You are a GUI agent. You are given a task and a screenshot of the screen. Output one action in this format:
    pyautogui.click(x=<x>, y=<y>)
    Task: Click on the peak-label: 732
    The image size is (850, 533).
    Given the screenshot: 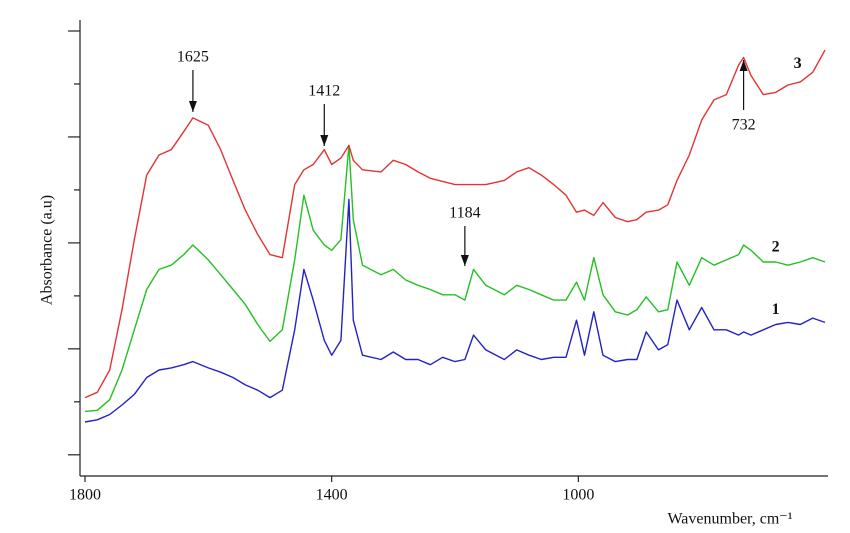 What is the action you would take?
    pyautogui.click(x=744, y=125)
    